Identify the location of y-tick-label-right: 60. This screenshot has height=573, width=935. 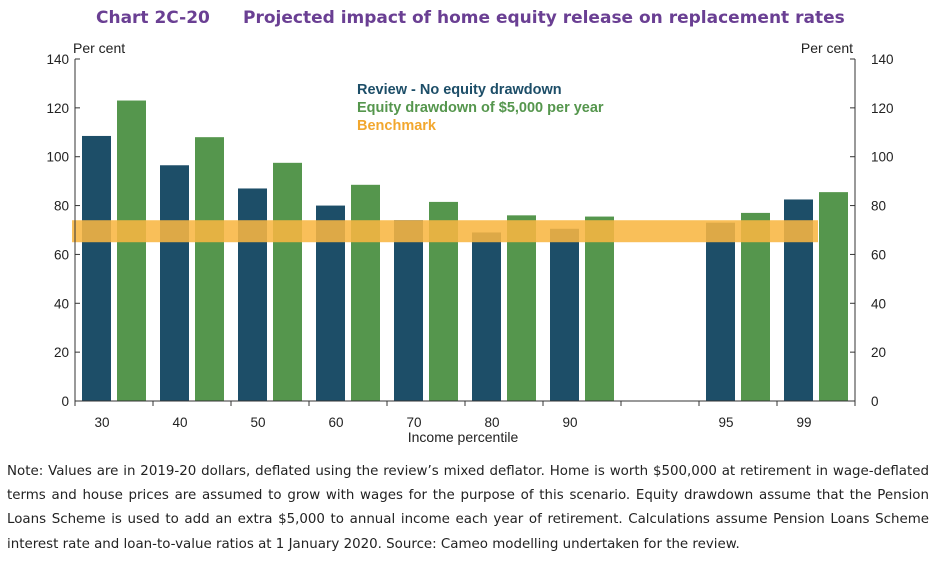
(878, 254).